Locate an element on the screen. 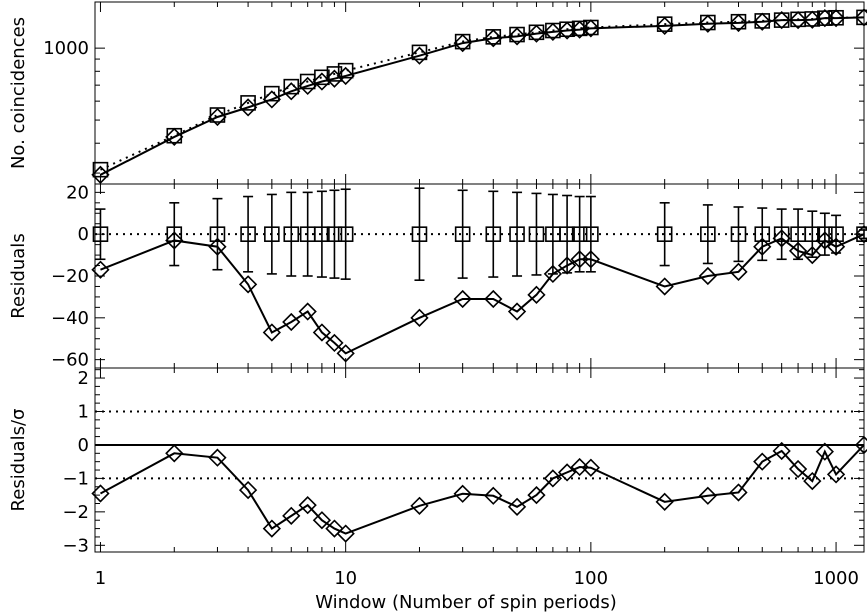  y-tick-label: −2 is located at coordinates (75, 512).